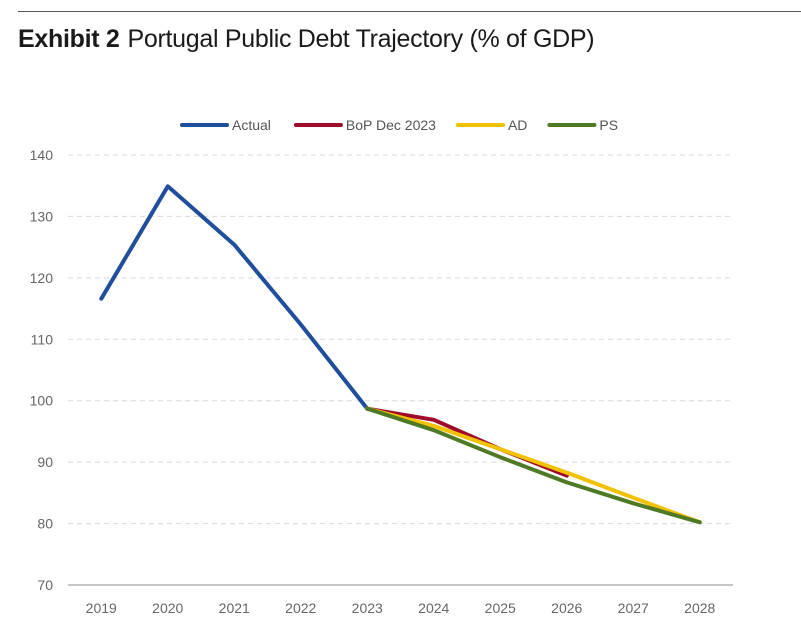  What do you see at coordinates (42, 155) in the screenshot?
I see `y-tick-label: 140` at bounding box center [42, 155].